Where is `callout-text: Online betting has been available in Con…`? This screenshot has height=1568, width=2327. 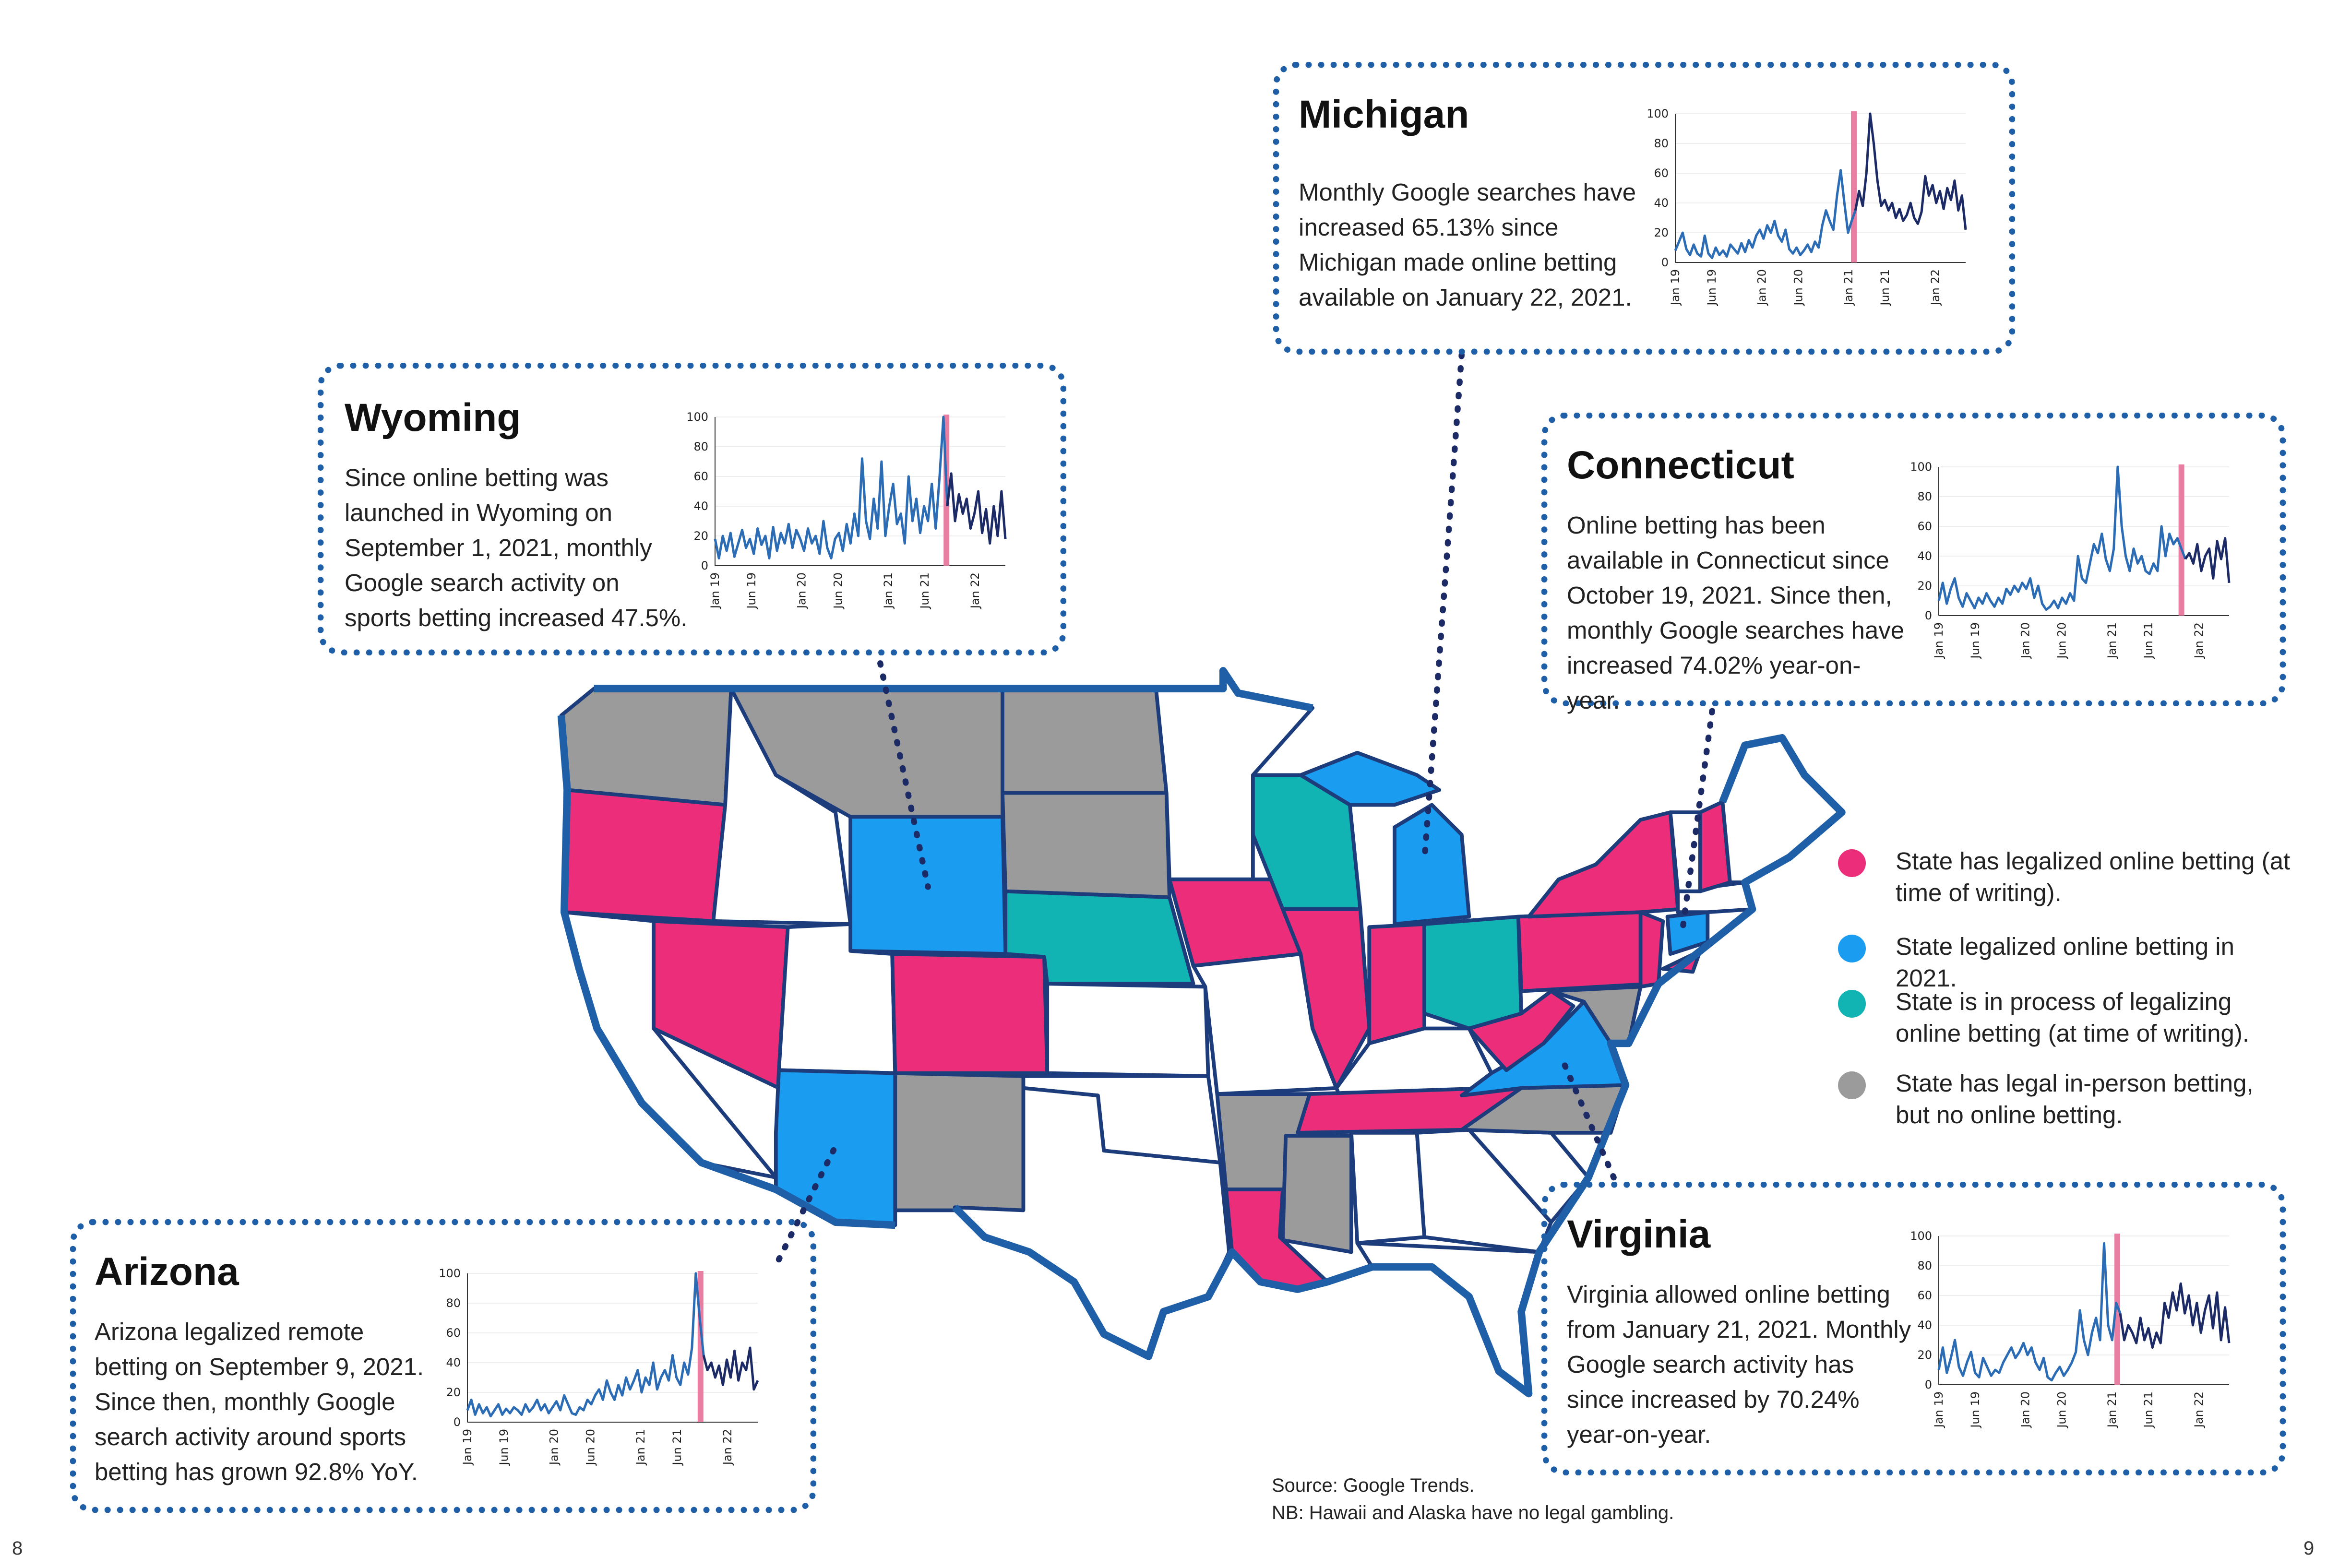
callout-text: Online betting has been available in Con… is located at coordinates (1736, 612).